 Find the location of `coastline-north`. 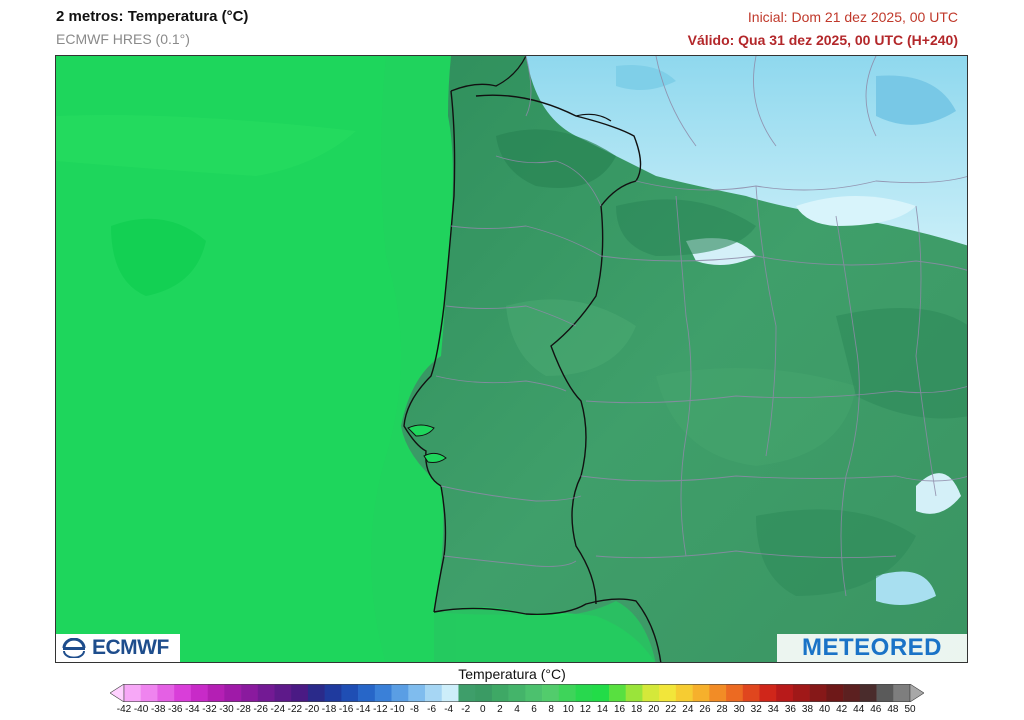

coastline-north is located at coordinates (488, 74).